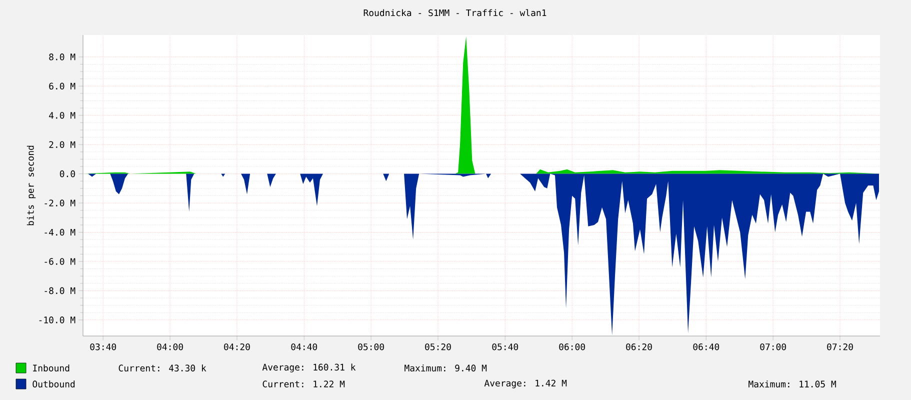 Image resolution: width=911 pixels, height=400 pixels. Describe the element at coordinates (455, 12) in the screenshot. I see `chart-title: Roudnicka - S1MM - Traffic - wlan1` at that location.